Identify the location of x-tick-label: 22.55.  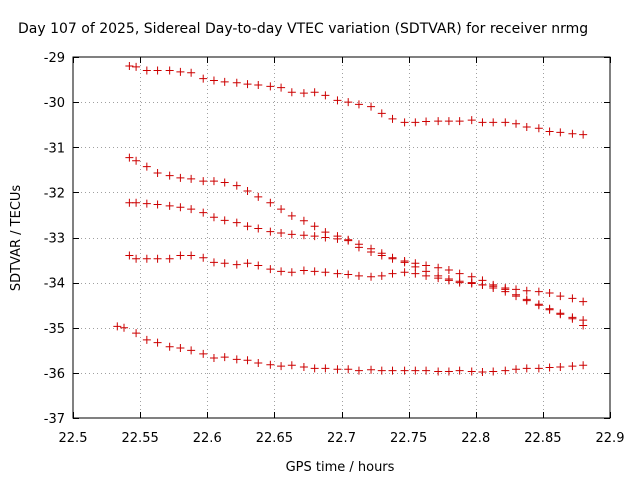
(140, 438).